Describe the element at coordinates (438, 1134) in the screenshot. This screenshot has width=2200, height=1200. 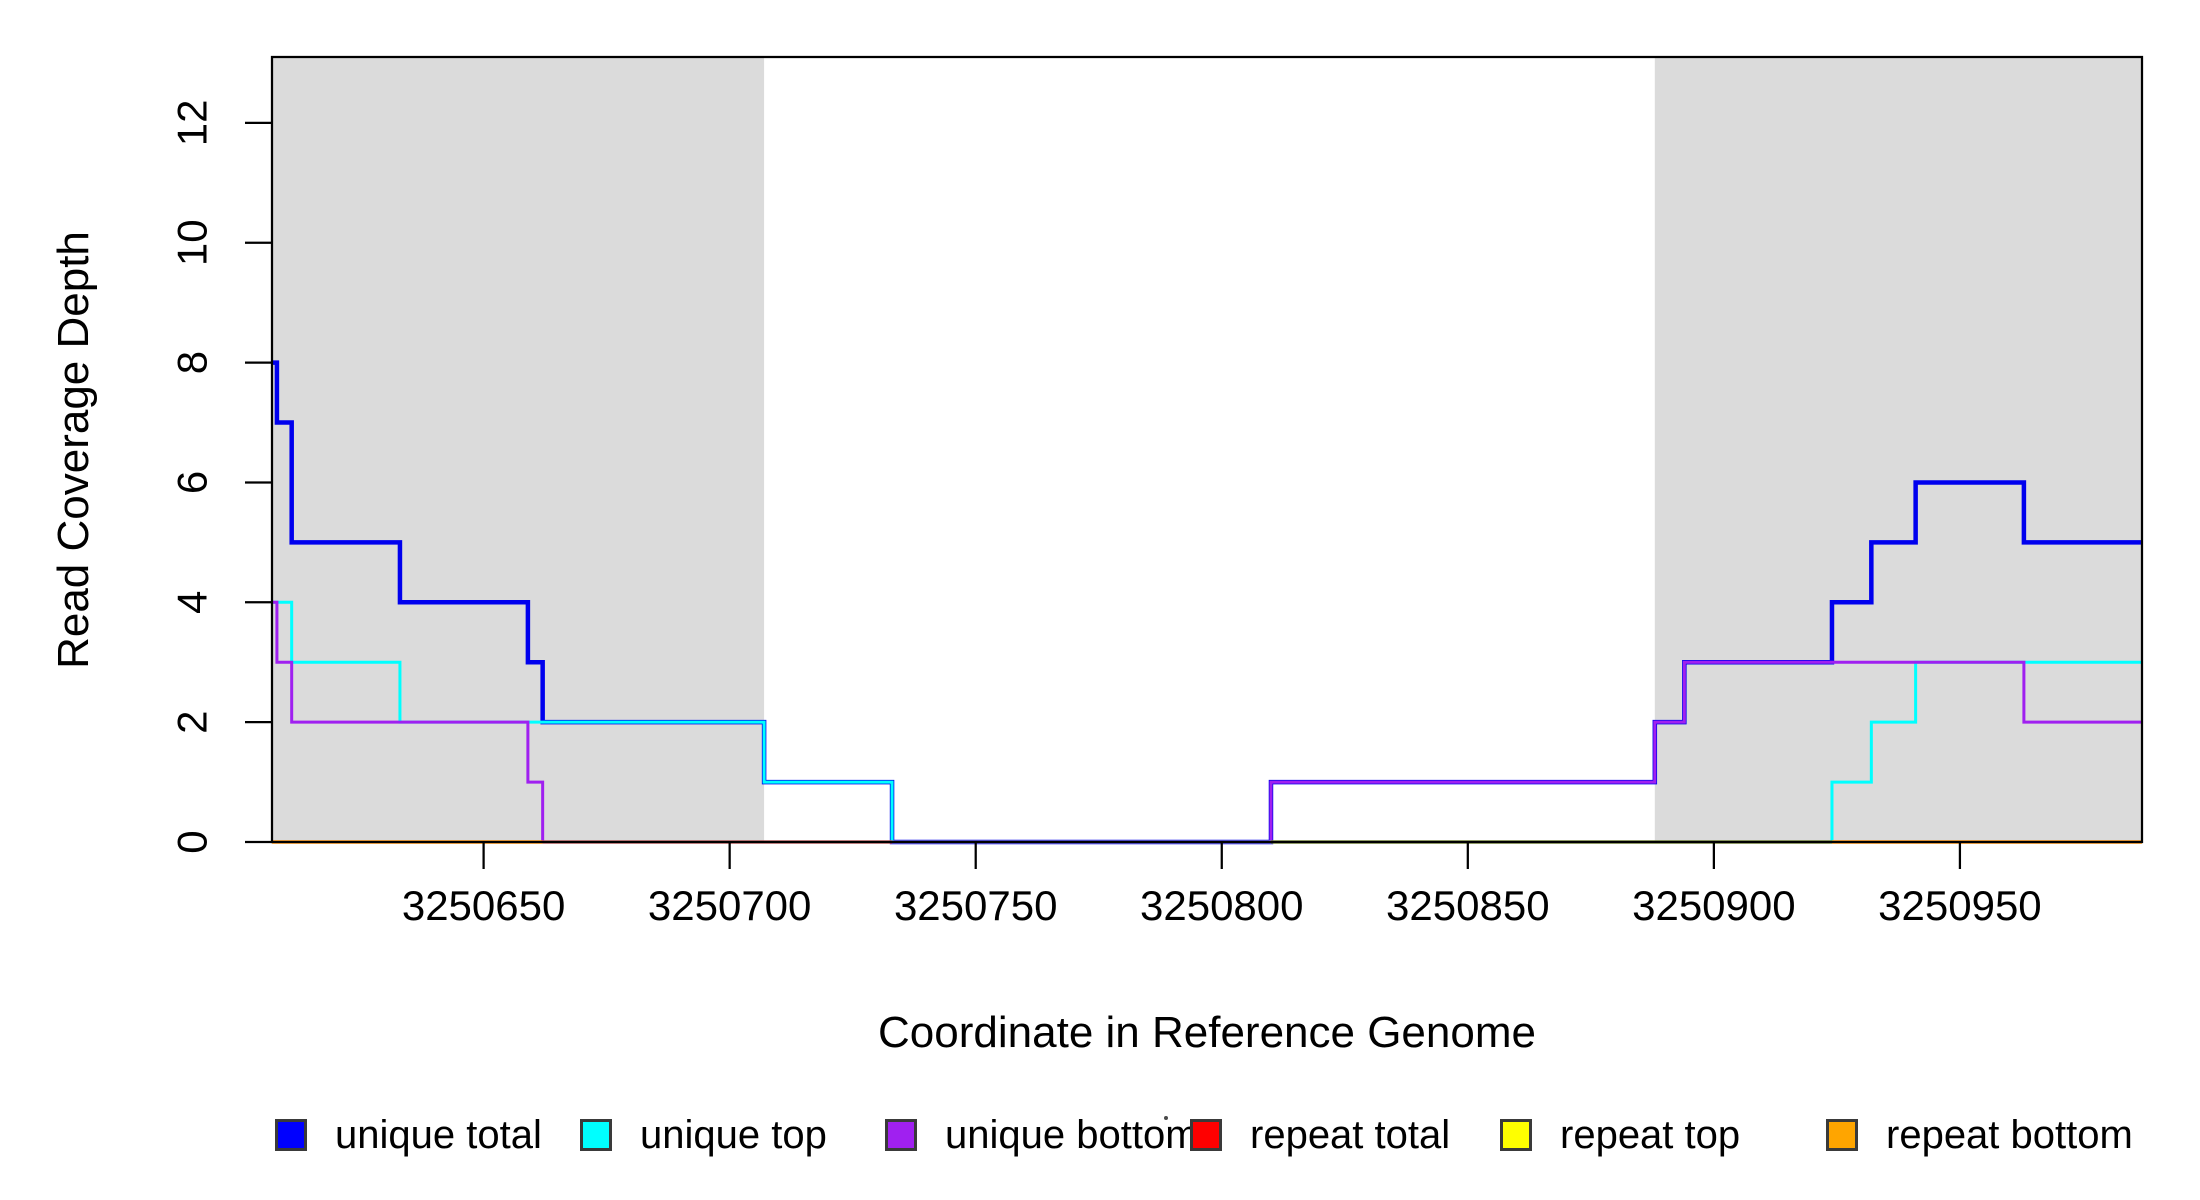
I see `legend-label: unique total` at that location.